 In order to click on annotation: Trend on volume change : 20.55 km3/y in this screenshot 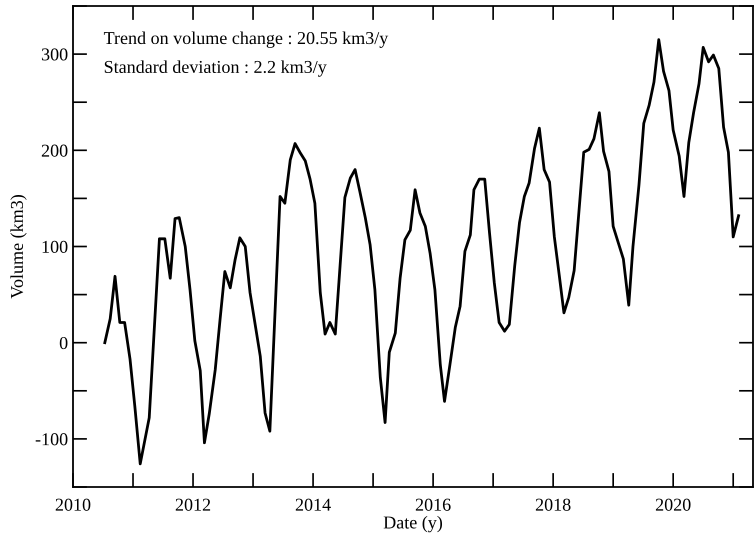, I will do `click(246, 39)`.